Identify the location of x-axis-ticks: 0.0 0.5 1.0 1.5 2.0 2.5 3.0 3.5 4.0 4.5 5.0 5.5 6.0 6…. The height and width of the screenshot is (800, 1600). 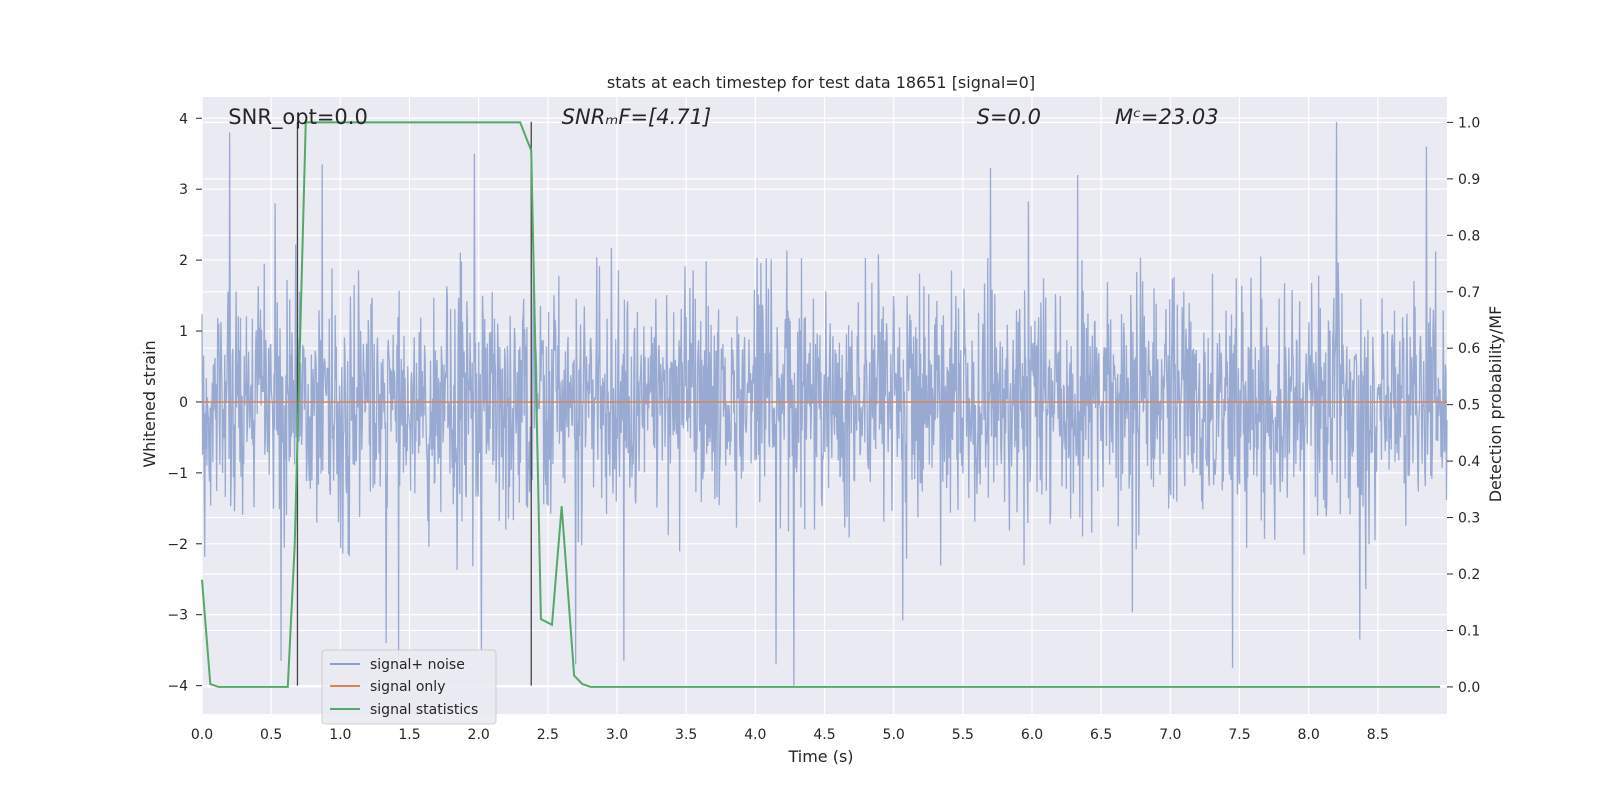
(790, 735).